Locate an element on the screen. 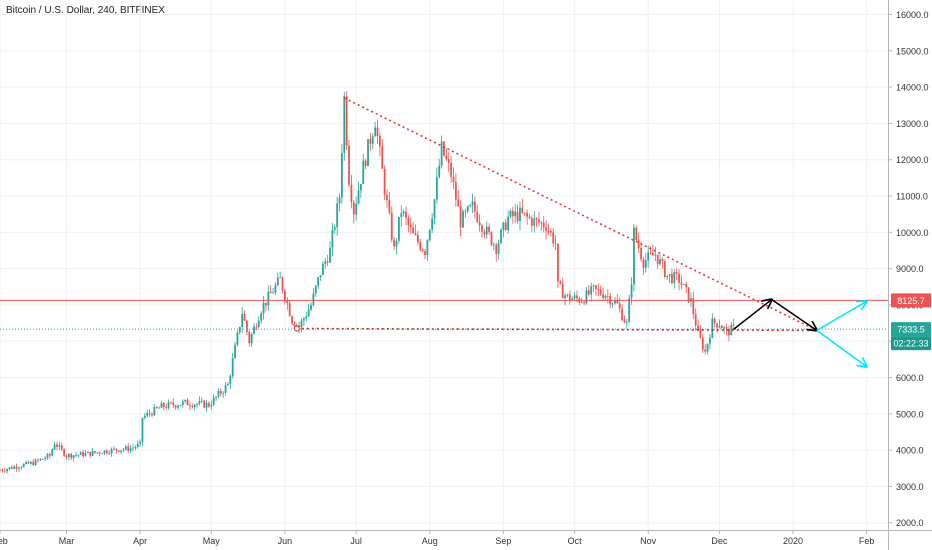 The image size is (932, 550). time-tick-label: Aug is located at coordinates (430, 541).